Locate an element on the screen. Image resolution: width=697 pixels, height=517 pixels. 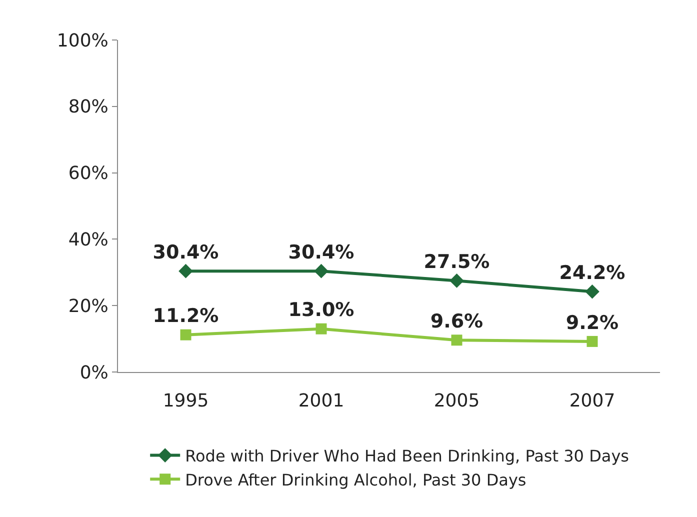
y-tick-label: 60% is located at coordinates (88, 173).